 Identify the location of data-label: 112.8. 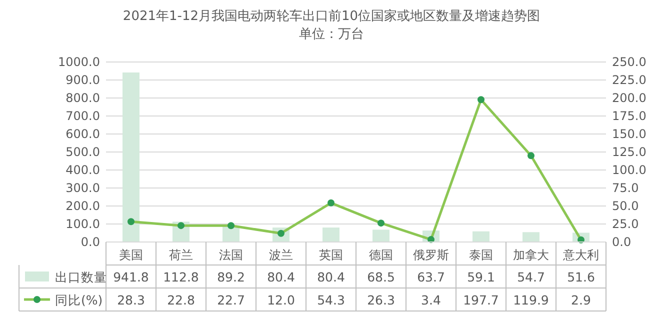
(181, 277).